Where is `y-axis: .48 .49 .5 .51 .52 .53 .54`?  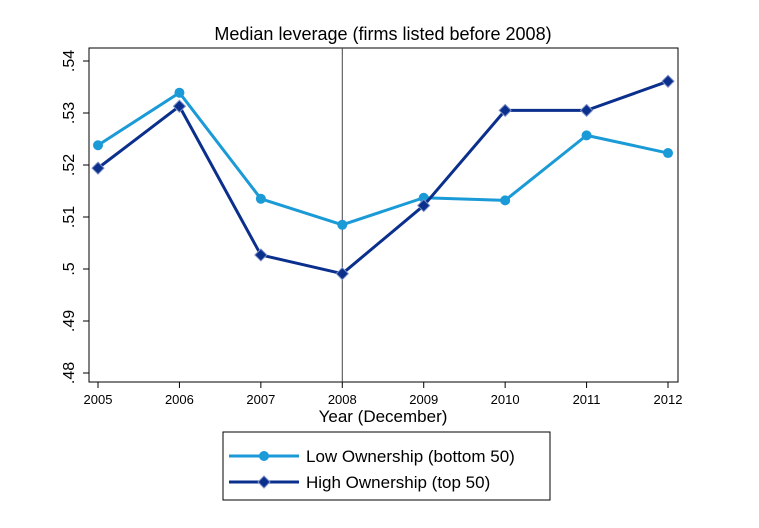 y-axis: .48 .49 .5 .51 .52 .53 .54 is located at coordinates (75, 217).